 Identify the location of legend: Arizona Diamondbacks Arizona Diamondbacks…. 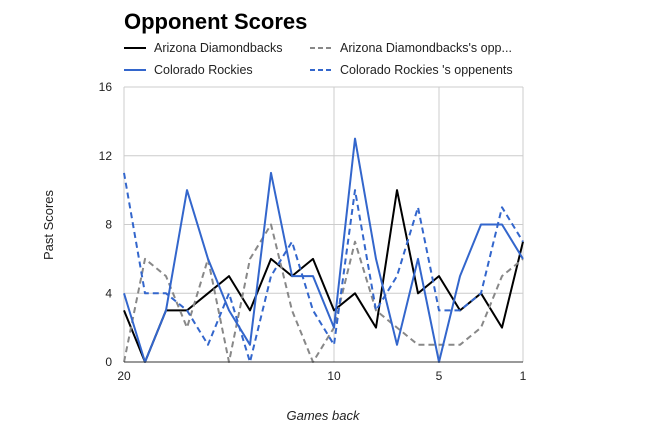
(318, 59).